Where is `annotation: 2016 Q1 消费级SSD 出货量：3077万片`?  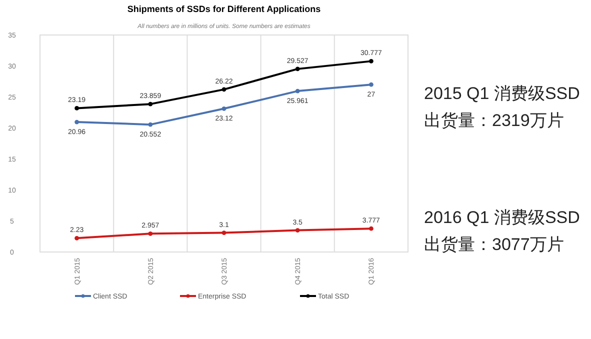 annotation: 2016 Q1 消费级SSD 出货量：3077万片 is located at coordinates (502, 231).